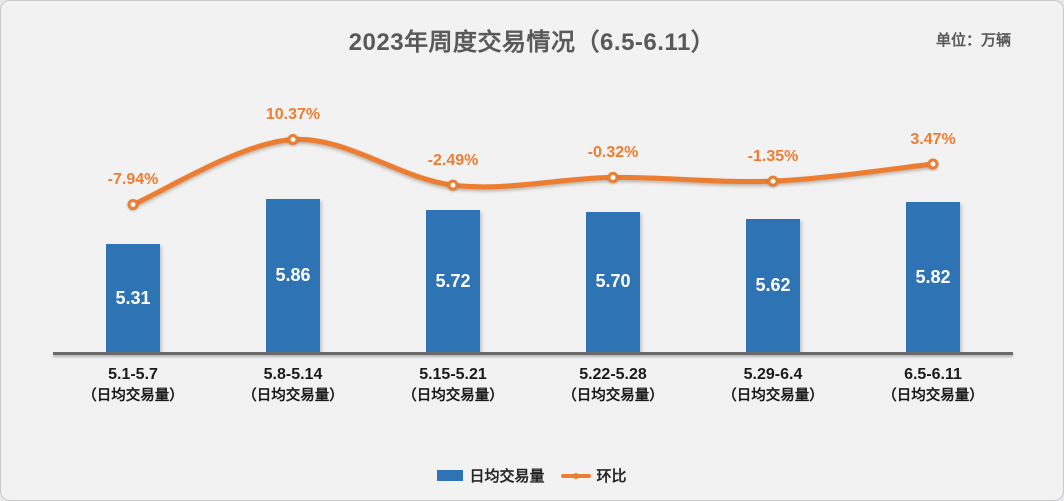  Describe the element at coordinates (613, 374) in the screenshot. I see `x-axis-label-range: 5.22-5.28` at that location.